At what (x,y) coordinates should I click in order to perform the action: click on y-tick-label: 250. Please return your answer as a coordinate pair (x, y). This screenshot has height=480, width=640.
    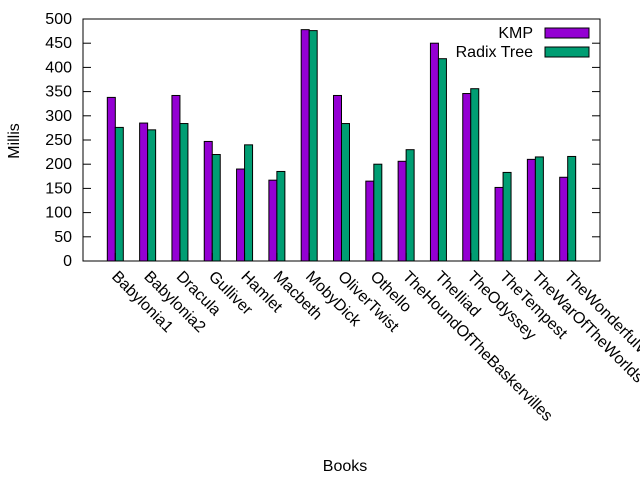
    Looking at the image, I should click on (58, 140).